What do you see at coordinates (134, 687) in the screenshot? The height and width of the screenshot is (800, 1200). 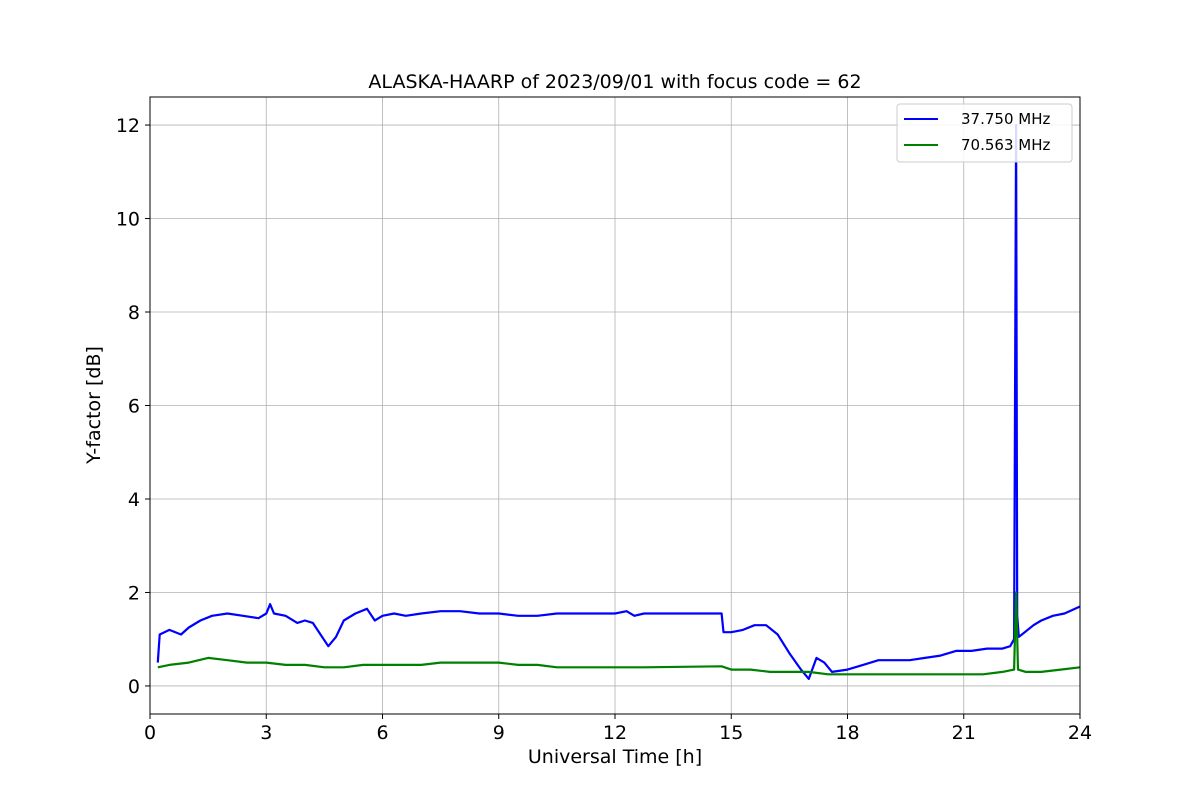 I see `y-tick-label: 0` at bounding box center [134, 687].